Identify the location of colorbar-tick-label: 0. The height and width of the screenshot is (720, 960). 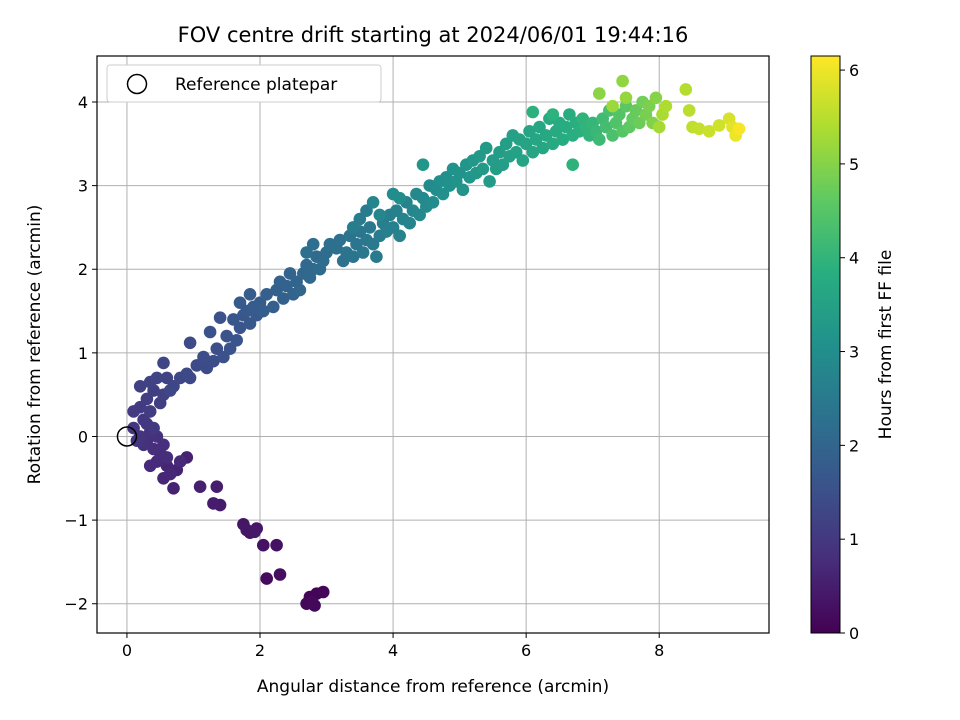
(854, 633).